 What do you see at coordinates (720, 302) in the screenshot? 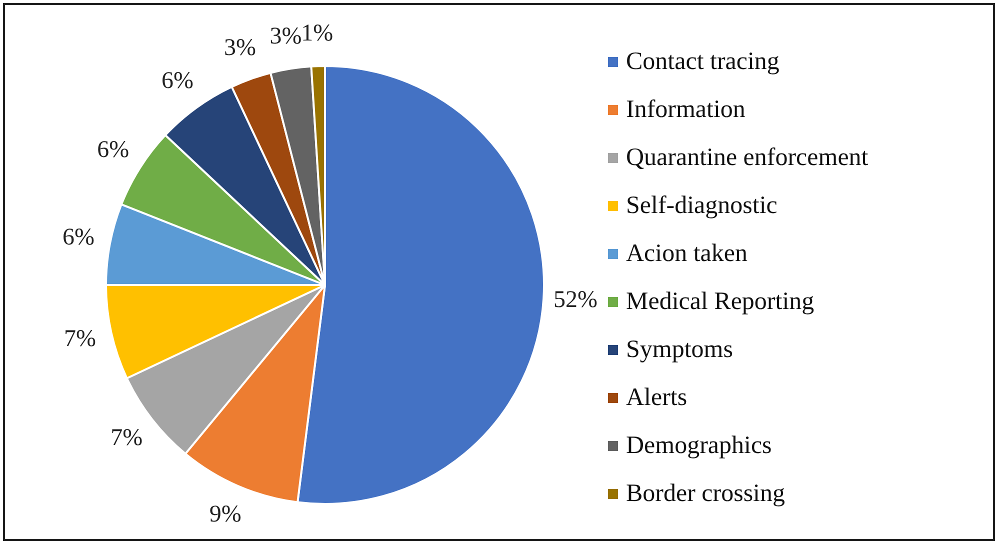
I see `legend-label: Medical Reporting` at bounding box center [720, 302].